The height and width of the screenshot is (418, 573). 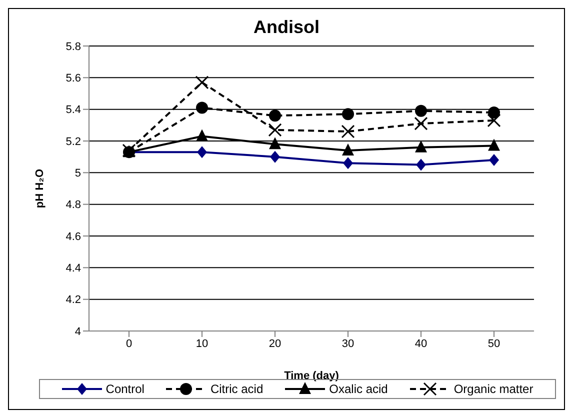 What do you see at coordinates (77, 174) in the screenshot?
I see `y-tick-label: 5` at bounding box center [77, 174].